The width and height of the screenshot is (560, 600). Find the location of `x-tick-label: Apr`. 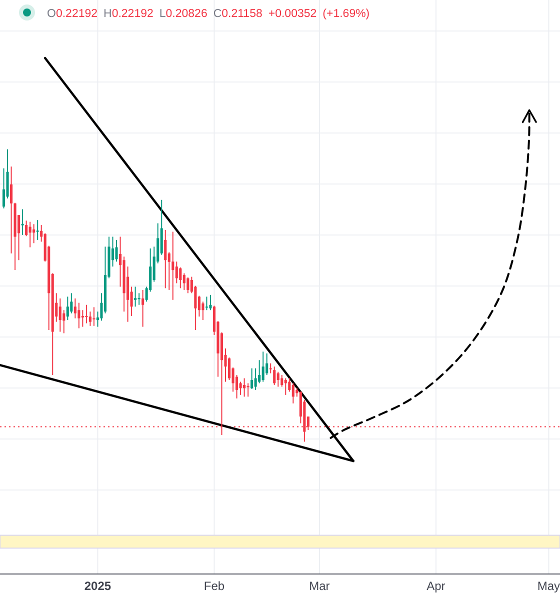

x-tick-label: Apr is located at coordinates (436, 586).